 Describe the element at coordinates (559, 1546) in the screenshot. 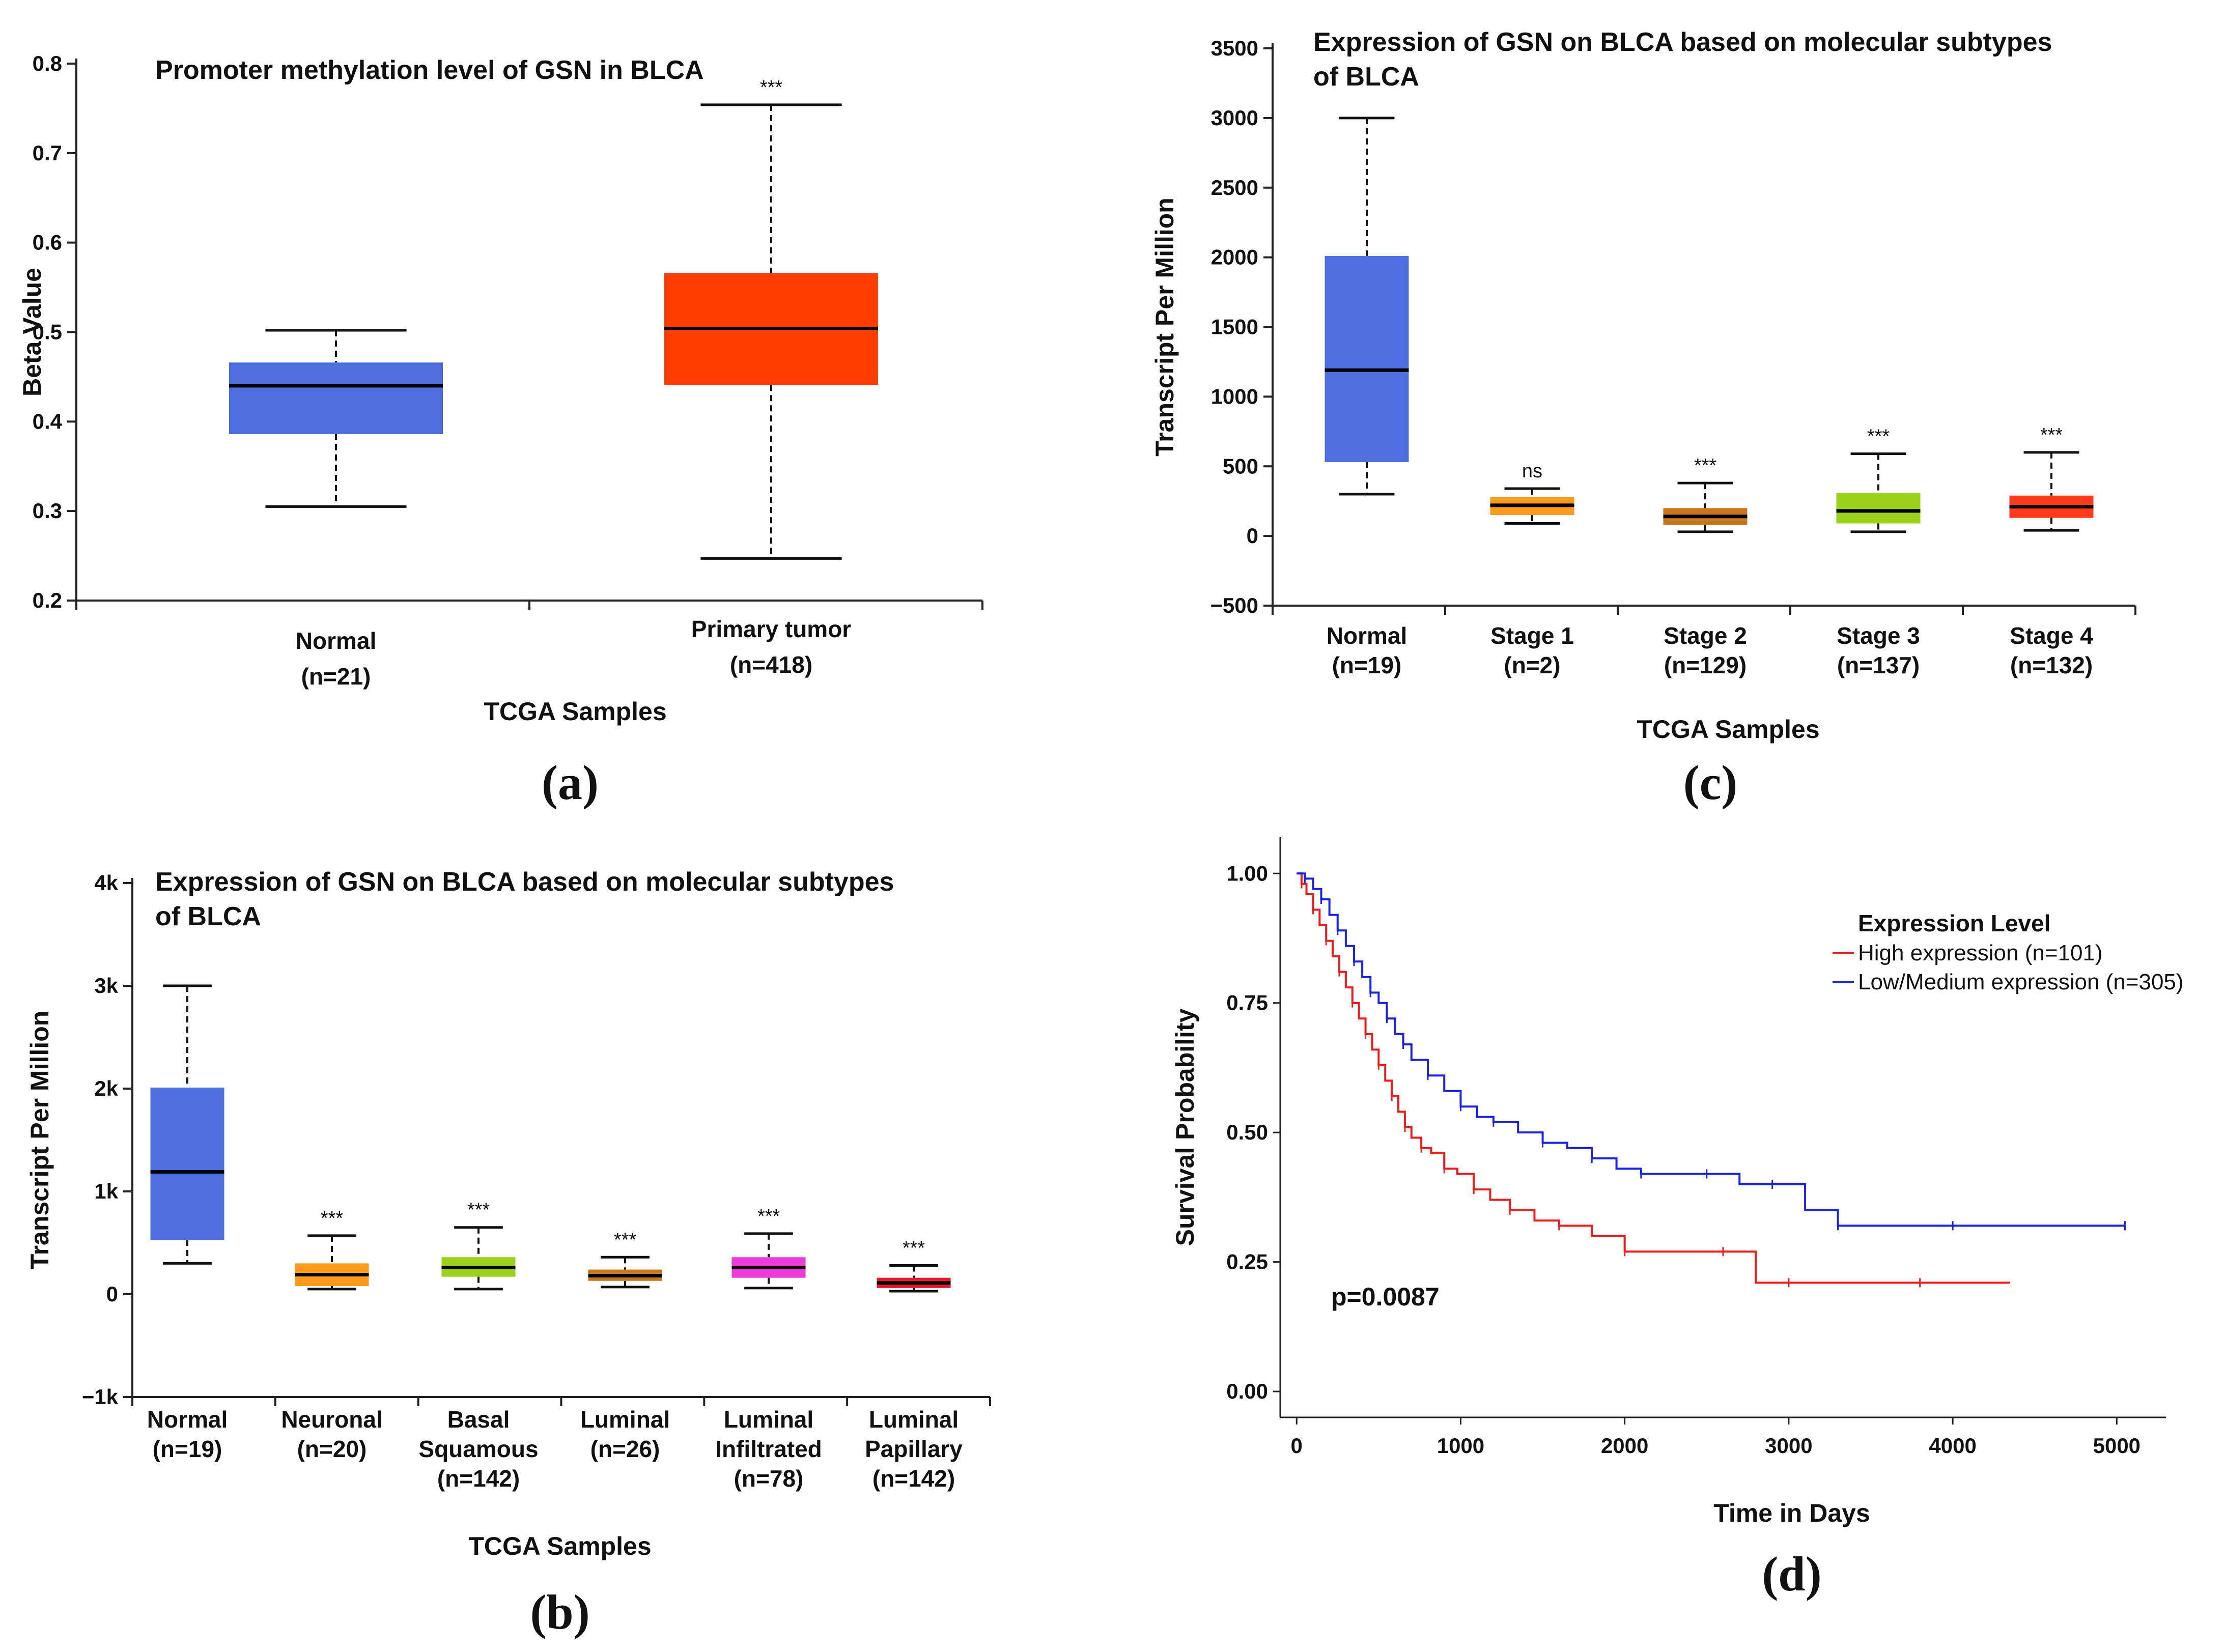

I see `b-x-axis-label: TCGA Samples` at that location.